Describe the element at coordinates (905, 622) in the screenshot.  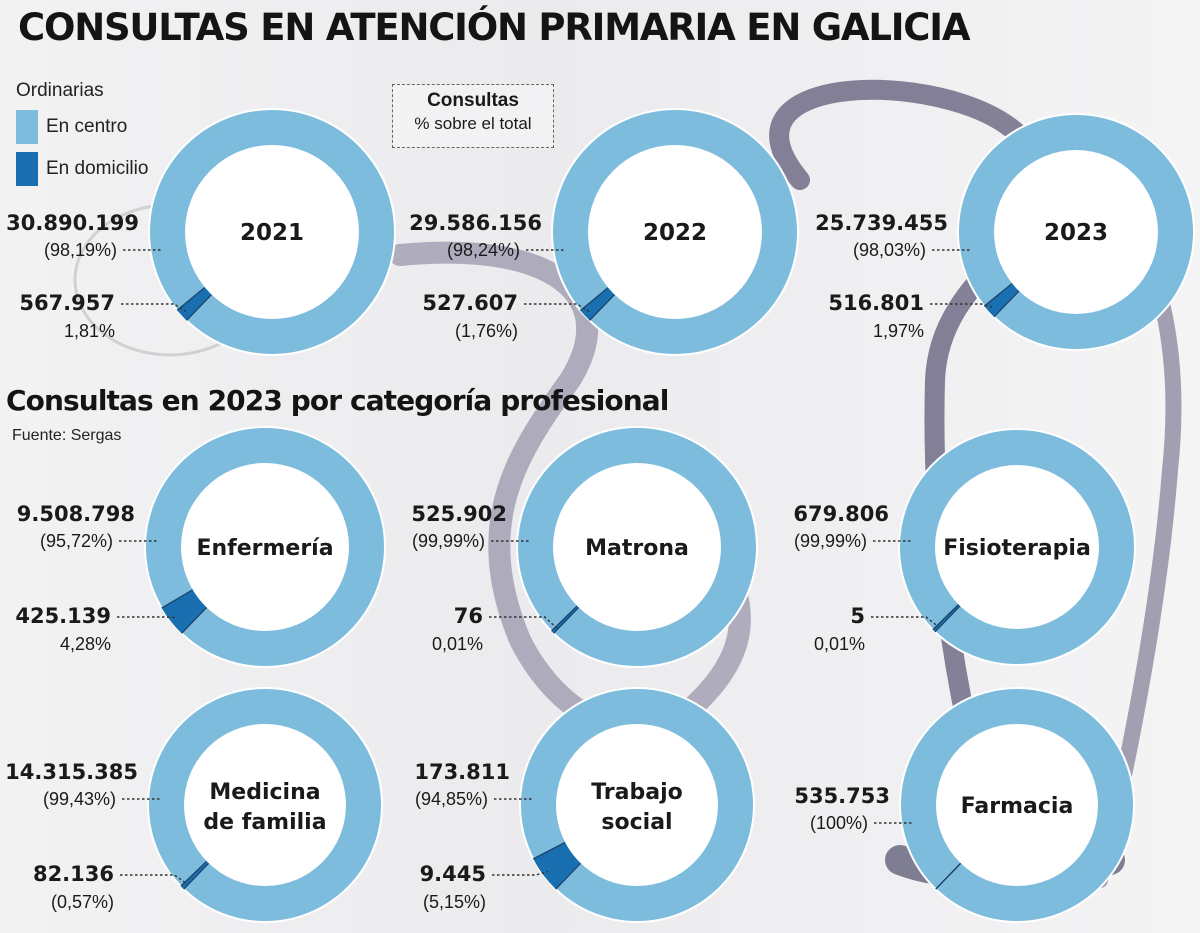
I see `donut-fisioterapia-en-domicilio-leader` at that location.